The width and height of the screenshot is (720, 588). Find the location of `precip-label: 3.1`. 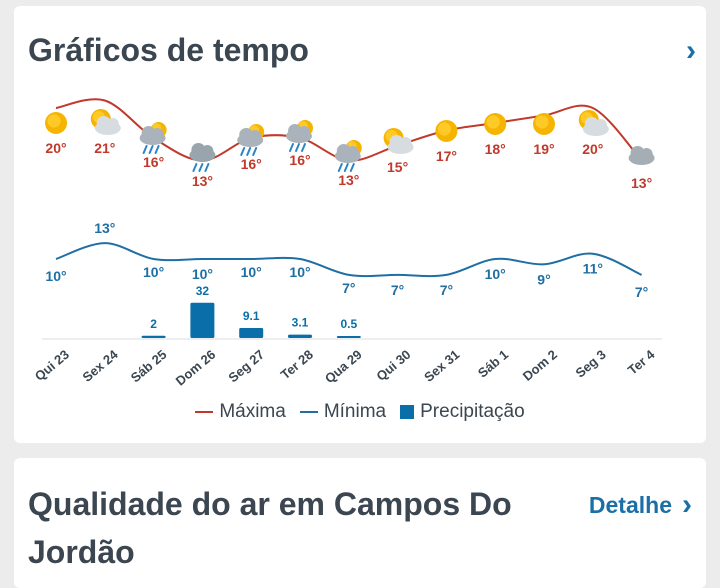

precip-label: 3.1 is located at coordinates (300, 323).